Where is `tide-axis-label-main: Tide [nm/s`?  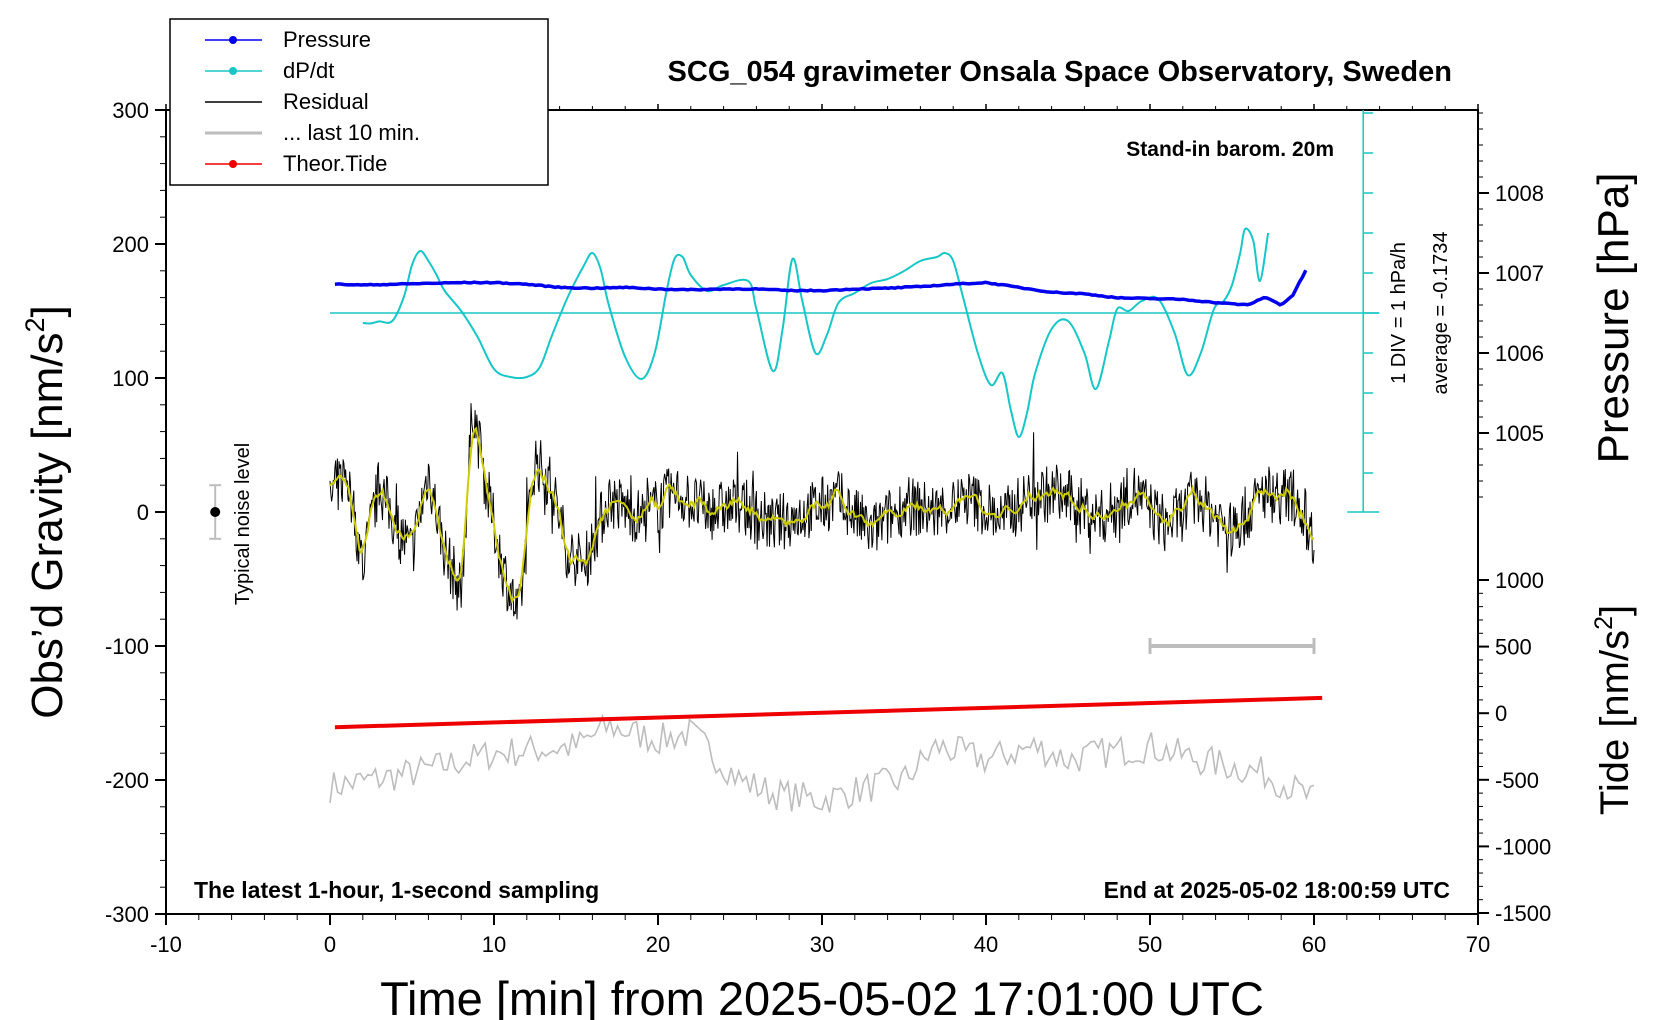 tide-axis-label-main: Tide [nm/s is located at coordinates (1615, 722).